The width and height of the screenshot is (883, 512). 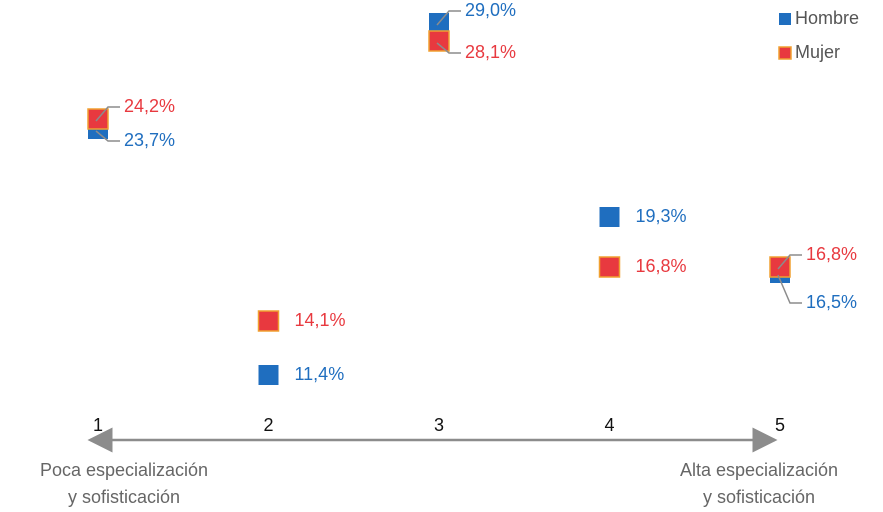 I want to click on data-label: 19,3%, so click(x=661, y=216).